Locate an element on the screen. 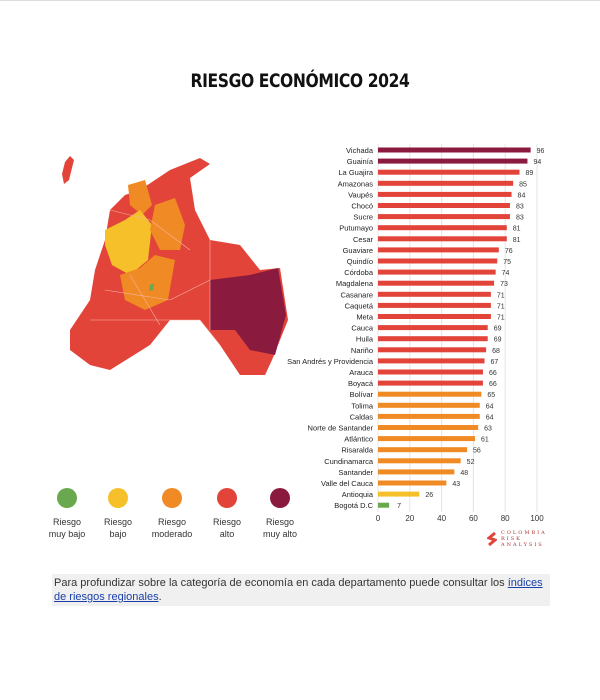 The width and height of the screenshot is (600, 700). legend-moderado: Riesgo moderado is located at coordinates (172, 514).